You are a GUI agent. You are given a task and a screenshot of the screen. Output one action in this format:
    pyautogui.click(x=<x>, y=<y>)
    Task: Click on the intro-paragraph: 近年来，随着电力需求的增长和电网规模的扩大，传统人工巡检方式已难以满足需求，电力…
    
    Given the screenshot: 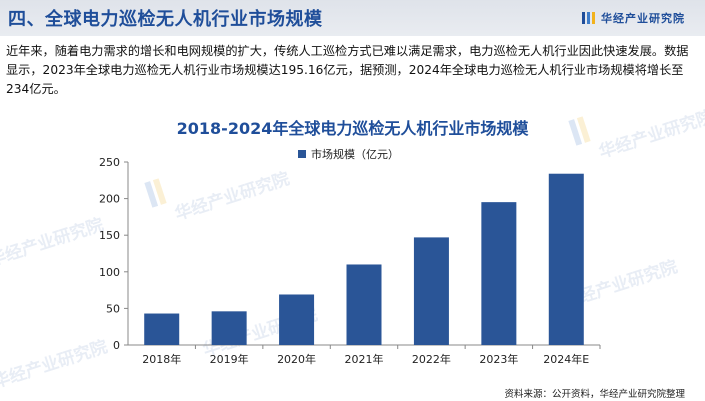 What is the action you would take?
    pyautogui.click(x=347, y=70)
    